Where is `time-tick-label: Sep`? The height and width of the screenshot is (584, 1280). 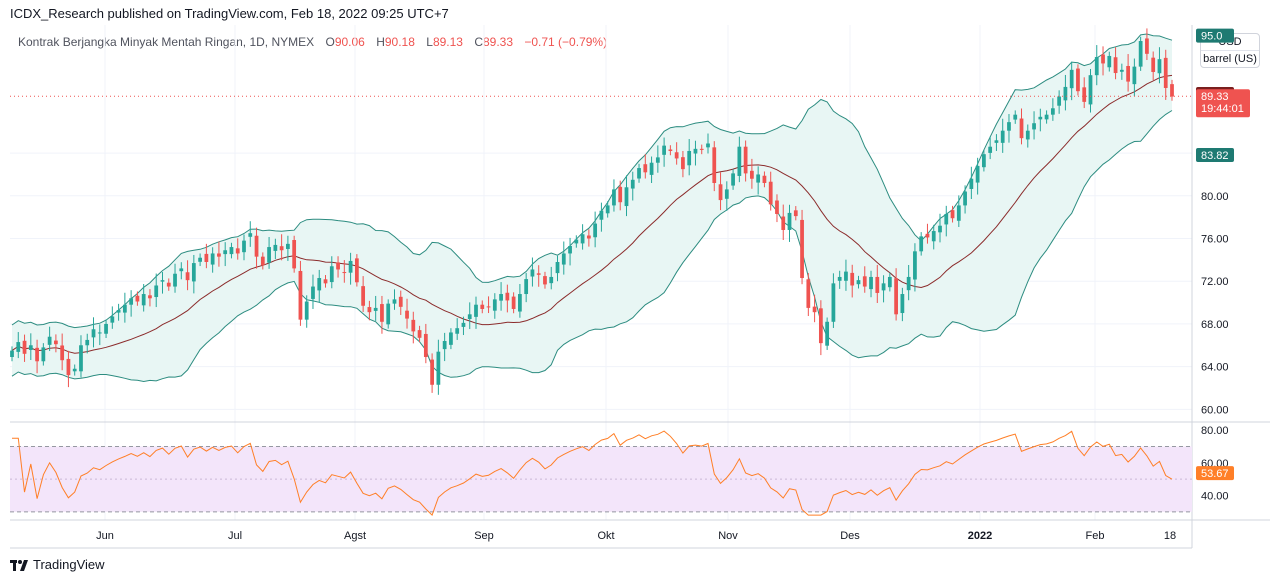
time-tick-label: Sep is located at coordinates (484, 536).